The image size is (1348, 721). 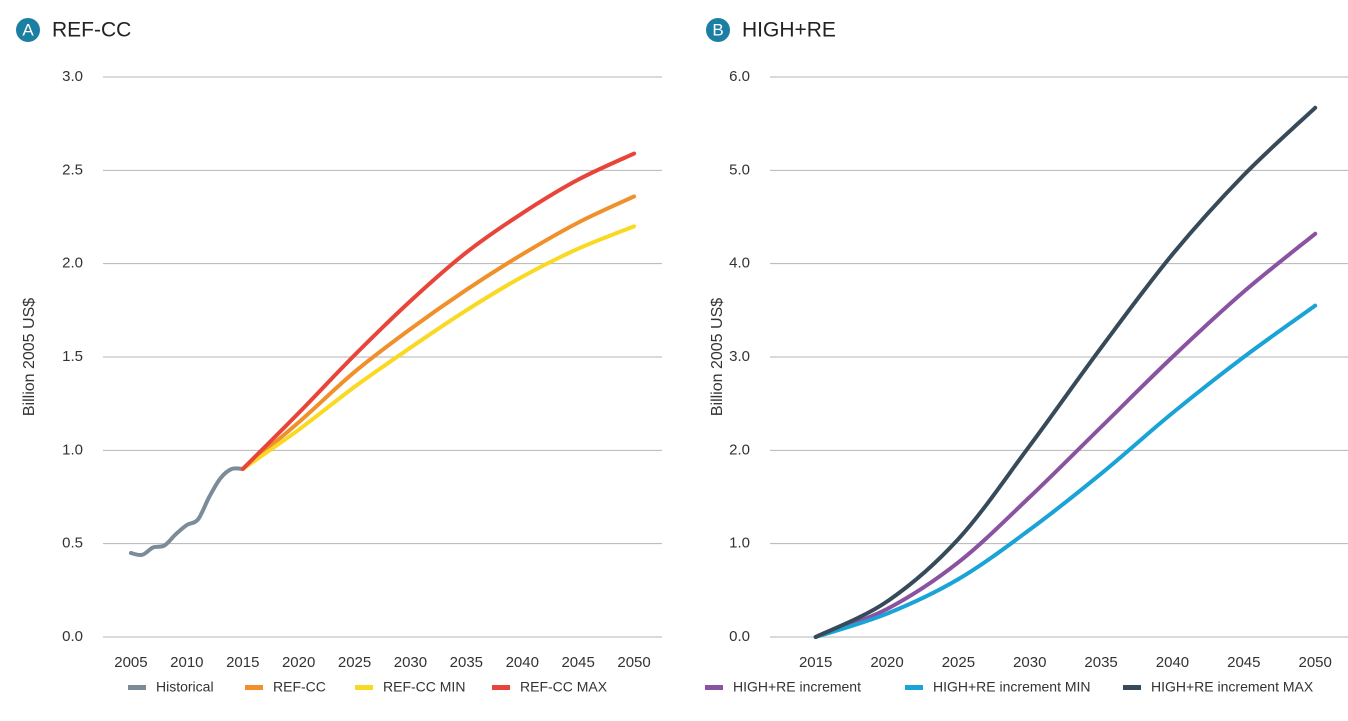 What do you see at coordinates (185, 687) in the screenshot?
I see `legend-label: Historical` at bounding box center [185, 687].